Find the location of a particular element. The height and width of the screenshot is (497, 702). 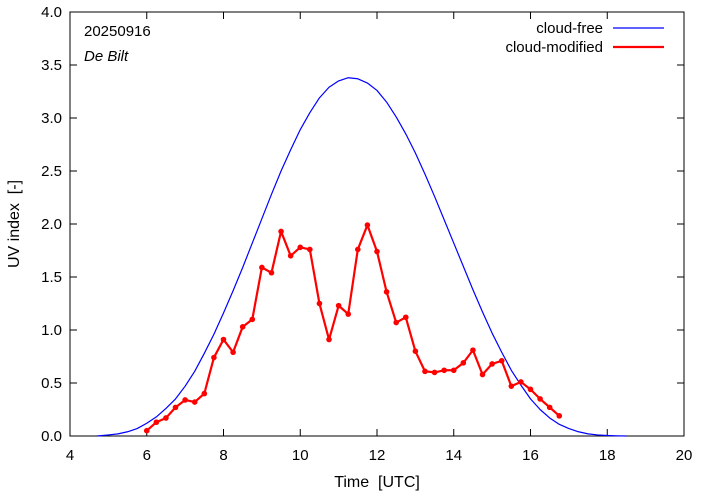

x-tick-label: 12 is located at coordinates (377, 455).